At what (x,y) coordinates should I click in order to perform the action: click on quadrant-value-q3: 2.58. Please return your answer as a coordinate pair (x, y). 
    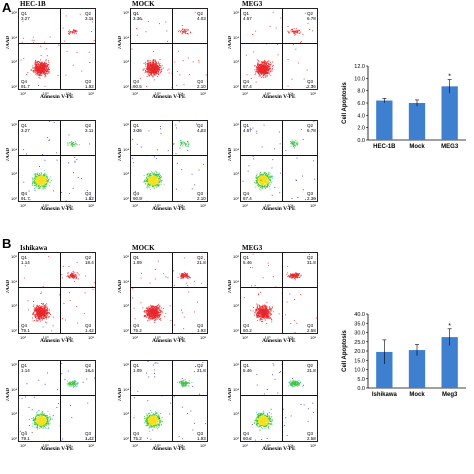
    Looking at the image, I should click on (311, 438).